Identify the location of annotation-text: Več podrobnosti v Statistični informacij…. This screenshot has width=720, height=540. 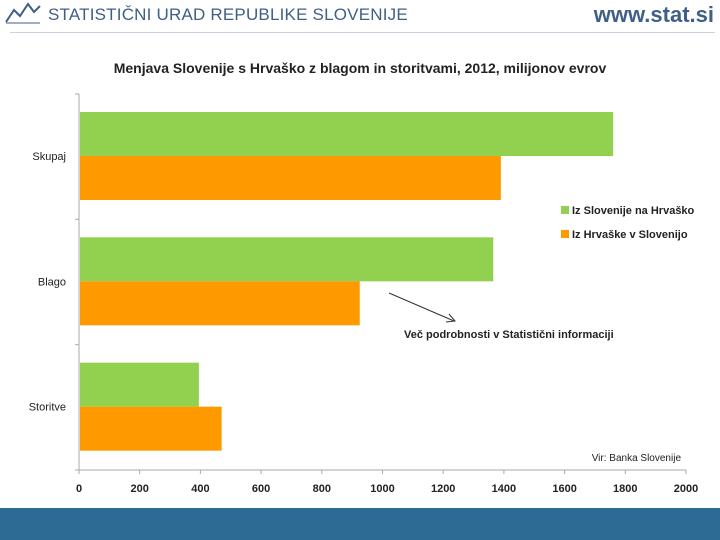
(509, 335).